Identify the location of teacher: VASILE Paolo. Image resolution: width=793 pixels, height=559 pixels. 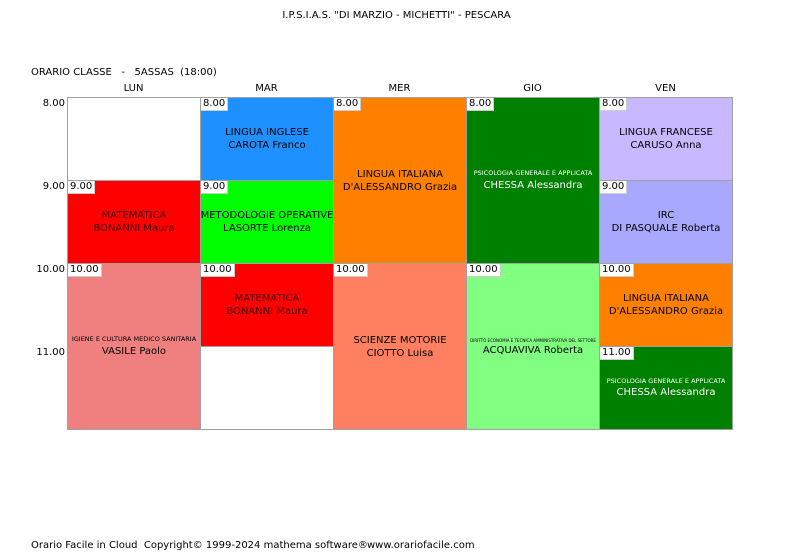
(134, 351).